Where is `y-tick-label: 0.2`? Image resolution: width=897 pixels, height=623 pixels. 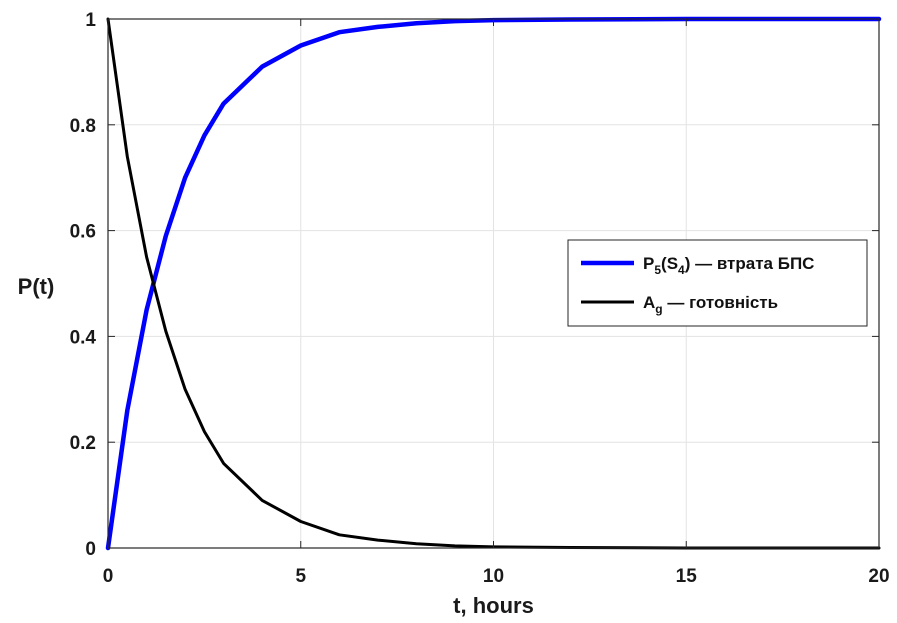 y-tick-label: 0.2 is located at coordinates (83, 443).